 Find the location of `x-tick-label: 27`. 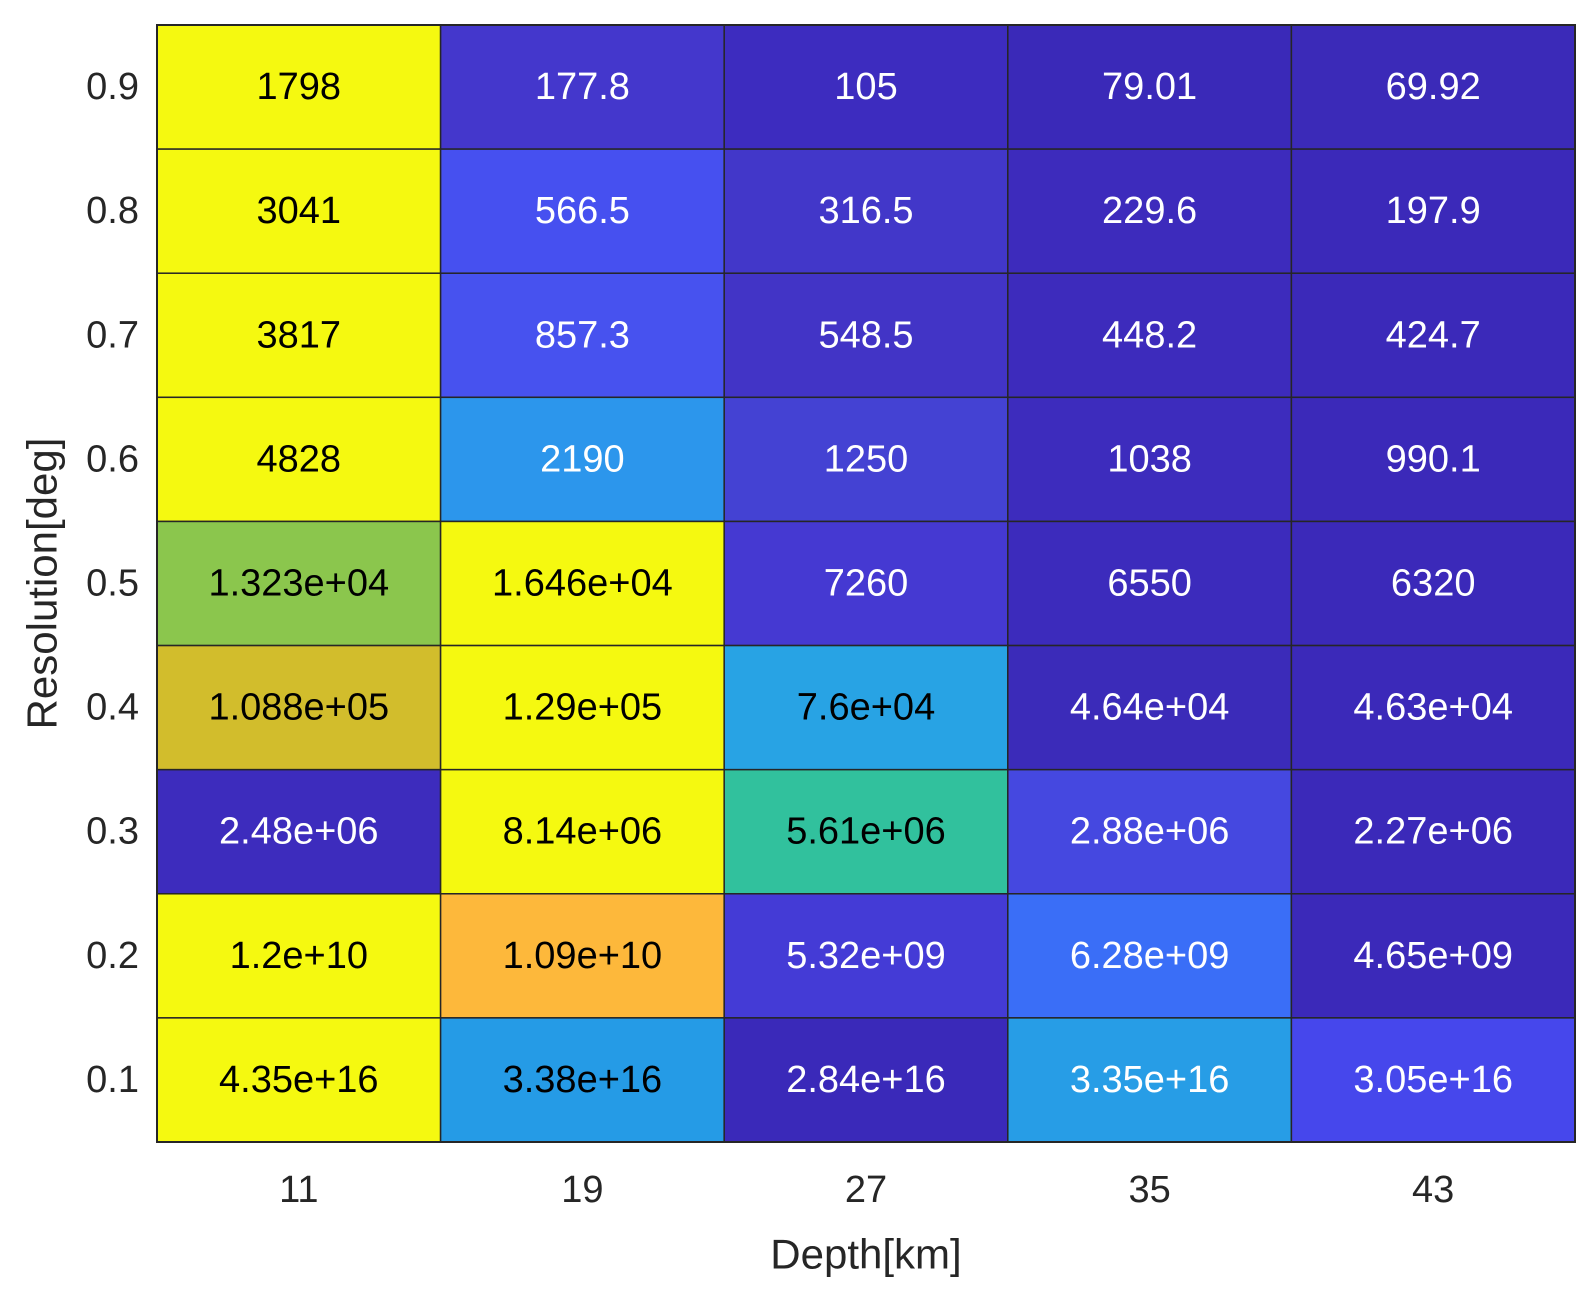

x-tick-label: 27 is located at coordinates (866, 1190).